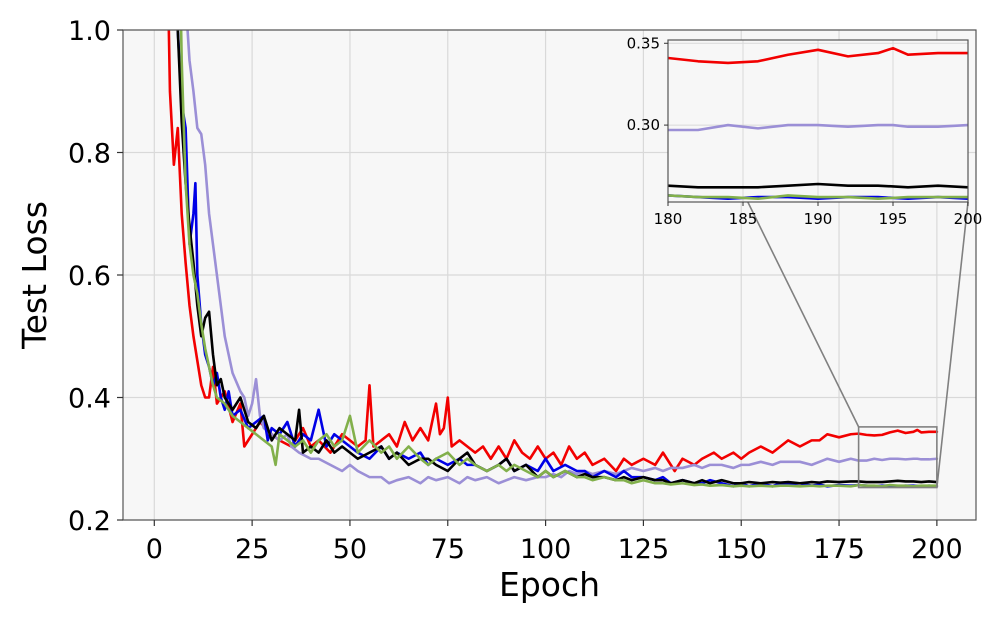 This screenshot has height=623, width=996. Describe the element at coordinates (643, 125) in the screenshot. I see `inset-y-tick-label: 0.30` at that location.